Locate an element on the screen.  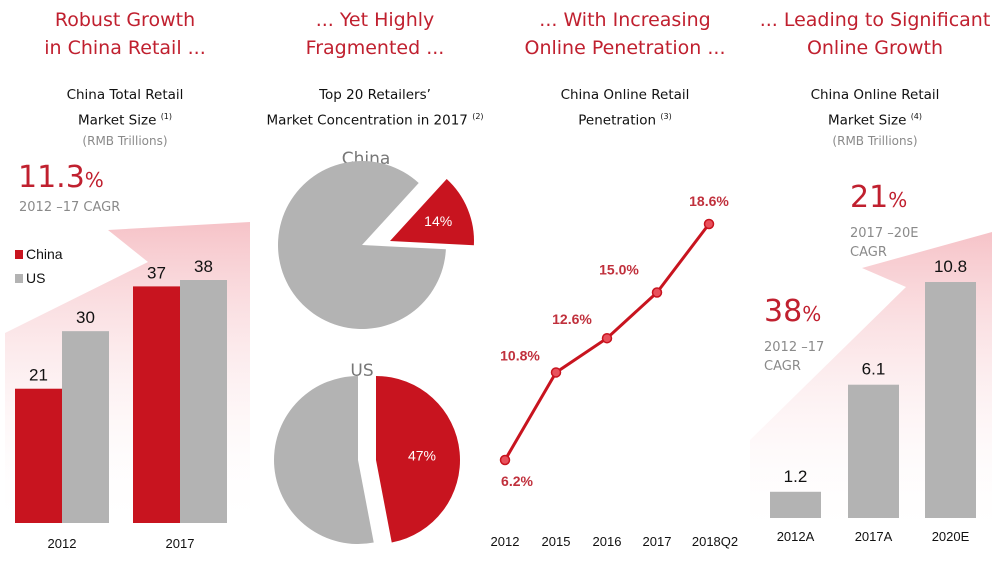
cagr-2017-20-value: 21% is located at coordinates (879, 197).